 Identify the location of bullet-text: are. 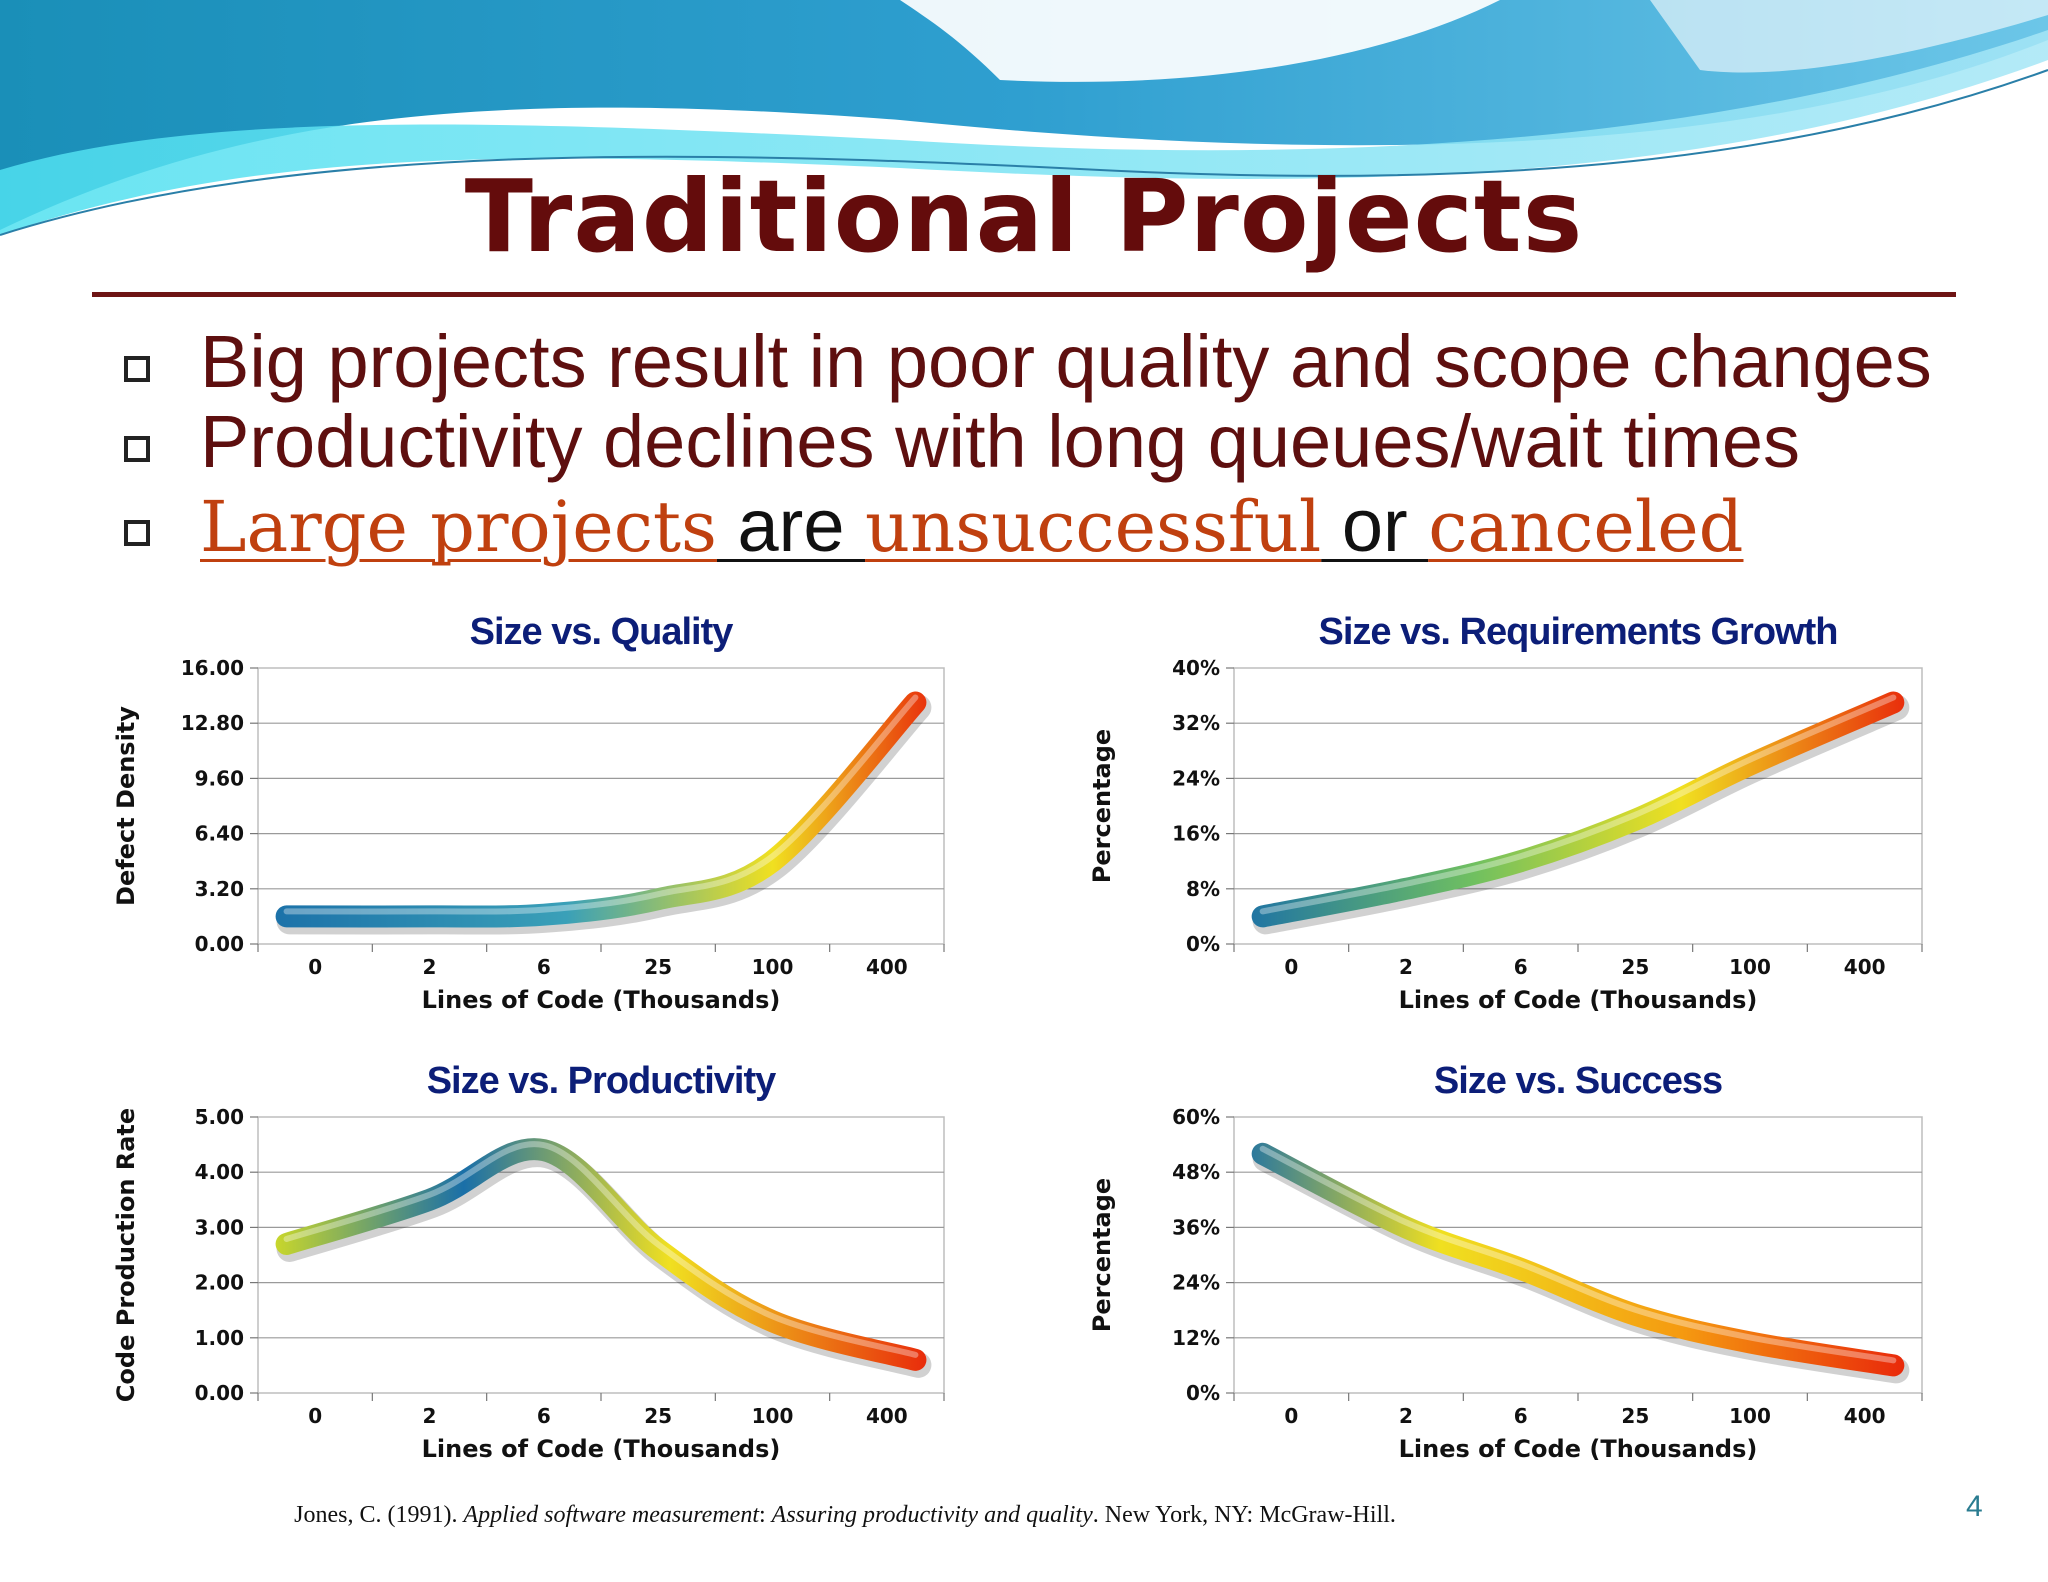
(791, 525).